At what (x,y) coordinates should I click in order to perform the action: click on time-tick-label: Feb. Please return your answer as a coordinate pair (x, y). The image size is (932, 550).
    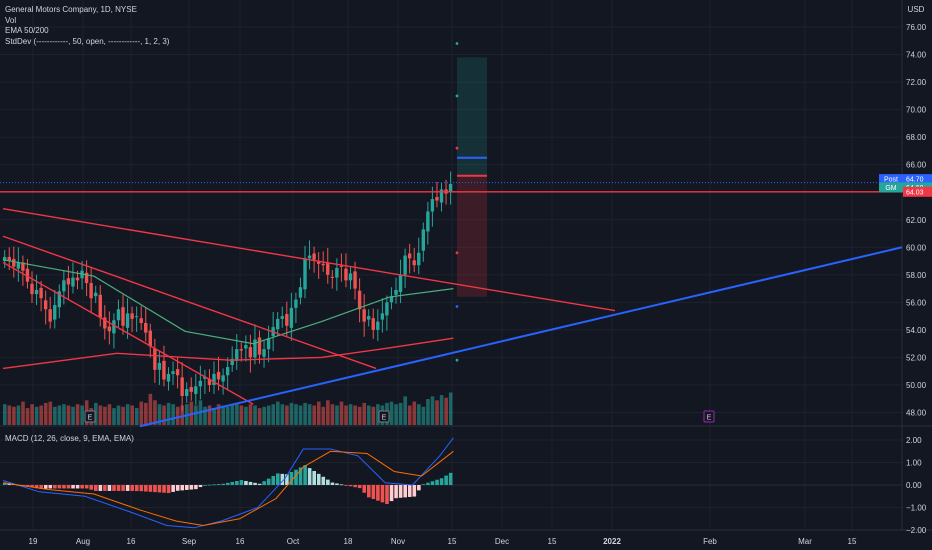
    Looking at the image, I should click on (710, 541).